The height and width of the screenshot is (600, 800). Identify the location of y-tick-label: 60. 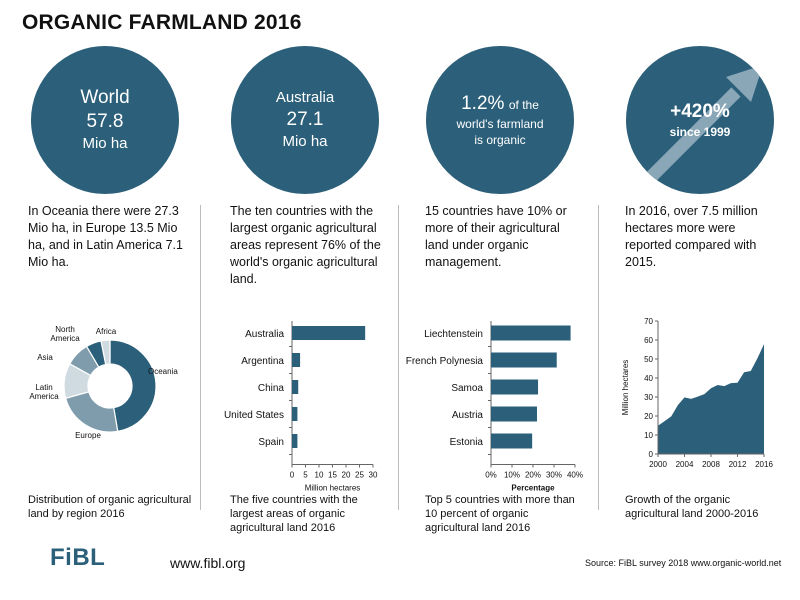
(648, 340).